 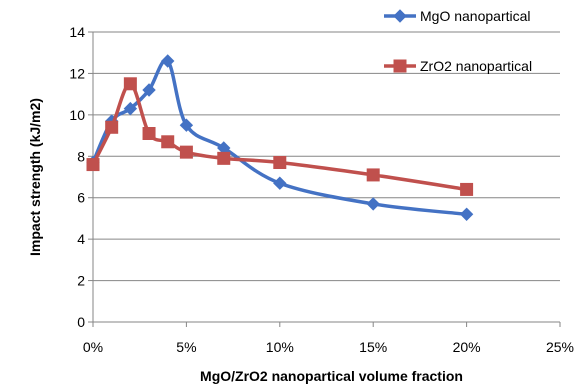 I want to click on legend: MgO nanopartical ZrO2 nanopartical, so click(x=458, y=41).